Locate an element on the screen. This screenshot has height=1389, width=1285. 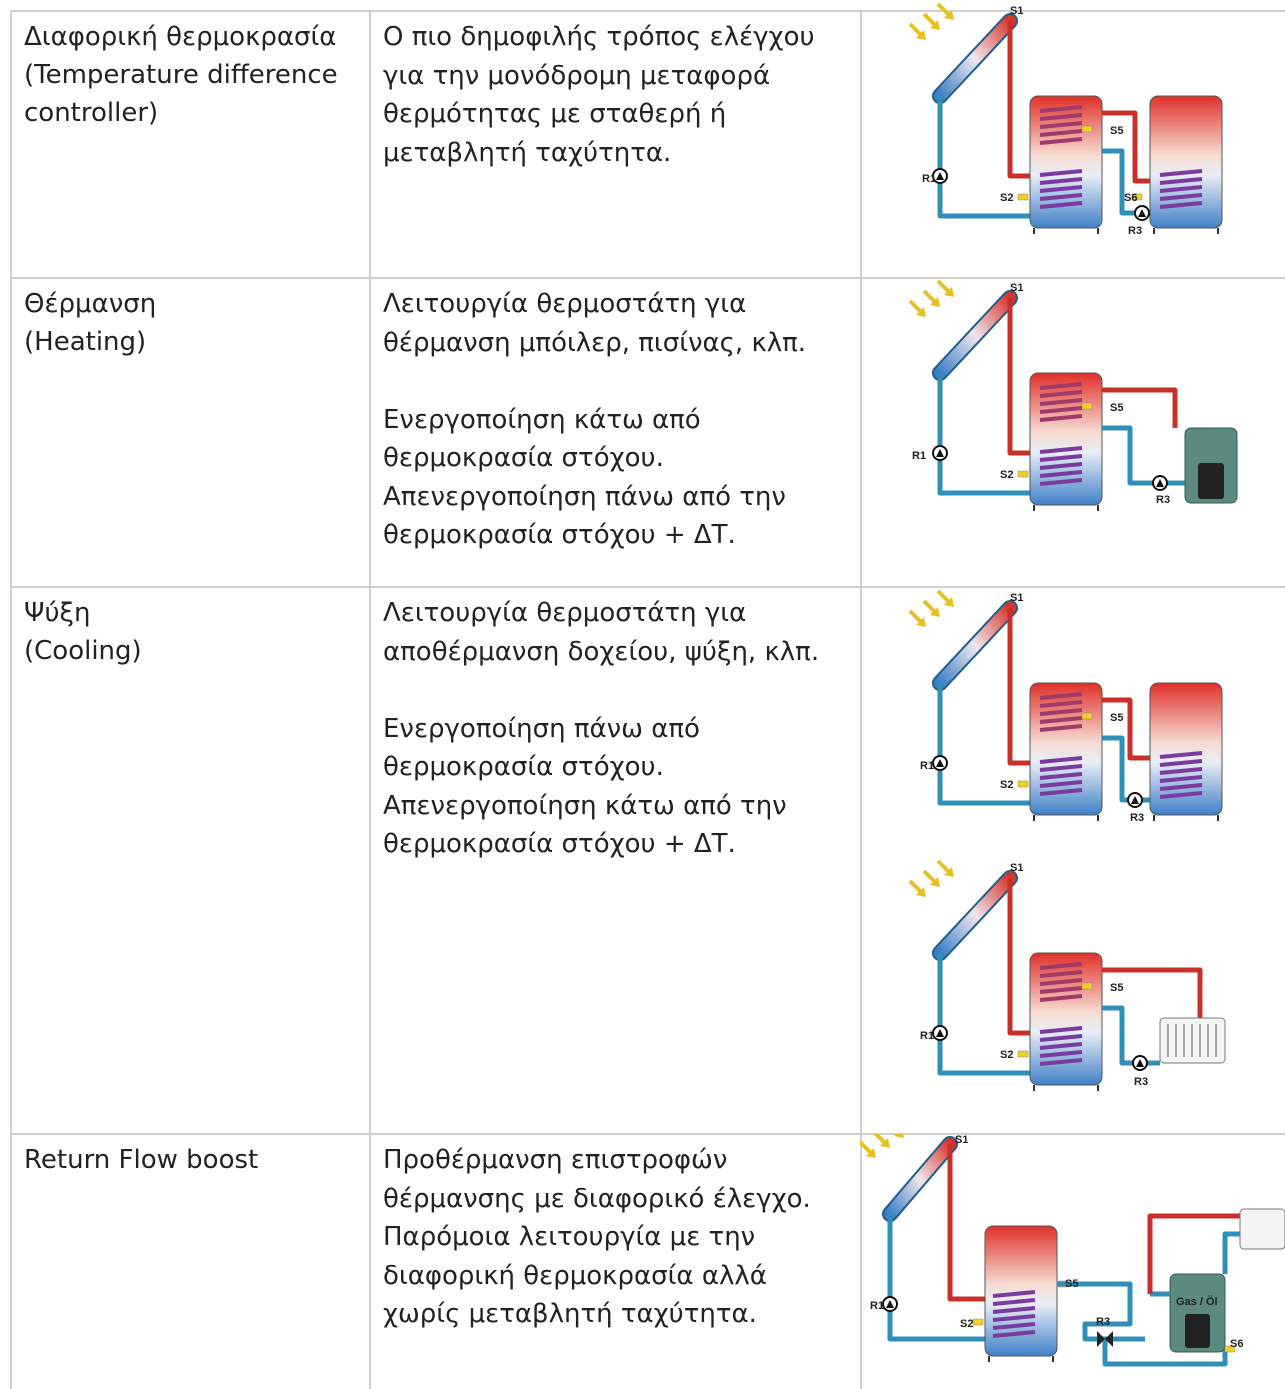
mode-name: (Heating) is located at coordinates (85, 342).